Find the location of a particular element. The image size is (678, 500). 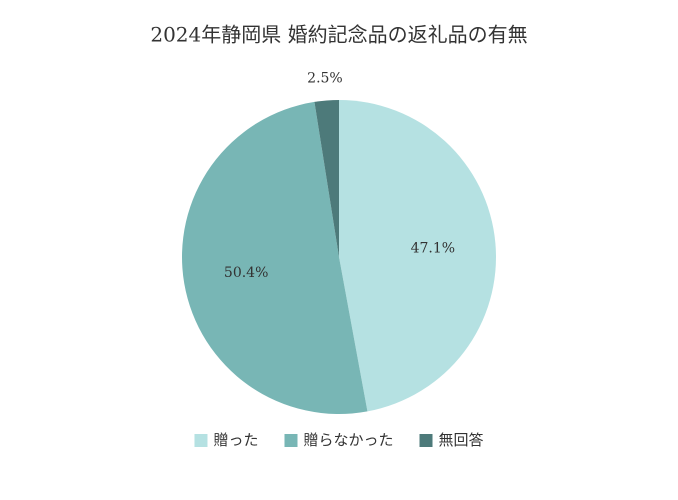

chart-title: 2024年静岡県 婚約記念品の返礼品の有無 is located at coordinates (338, 35).